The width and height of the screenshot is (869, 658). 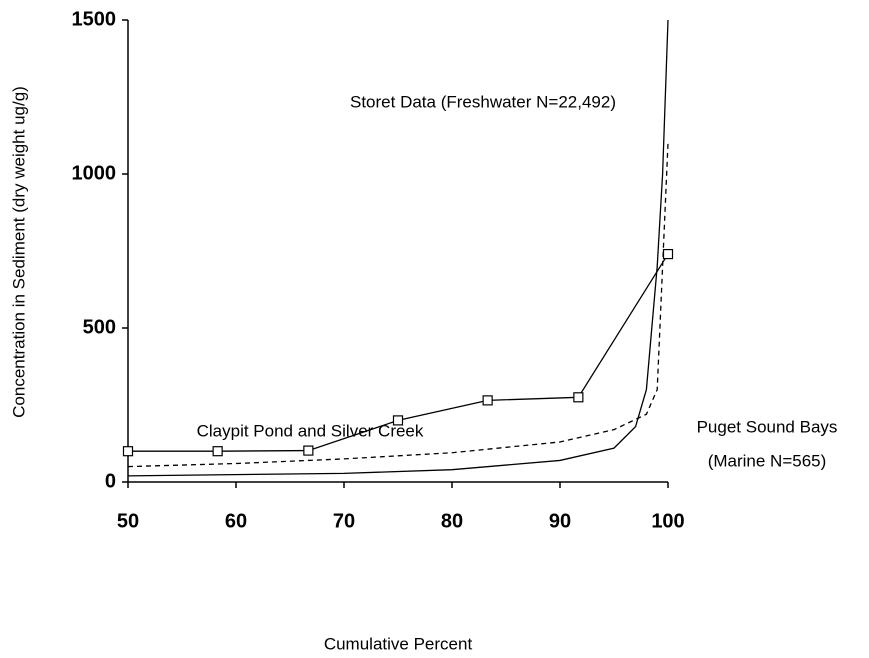 I want to click on annotation: Puget Sound Bays, so click(x=767, y=426).